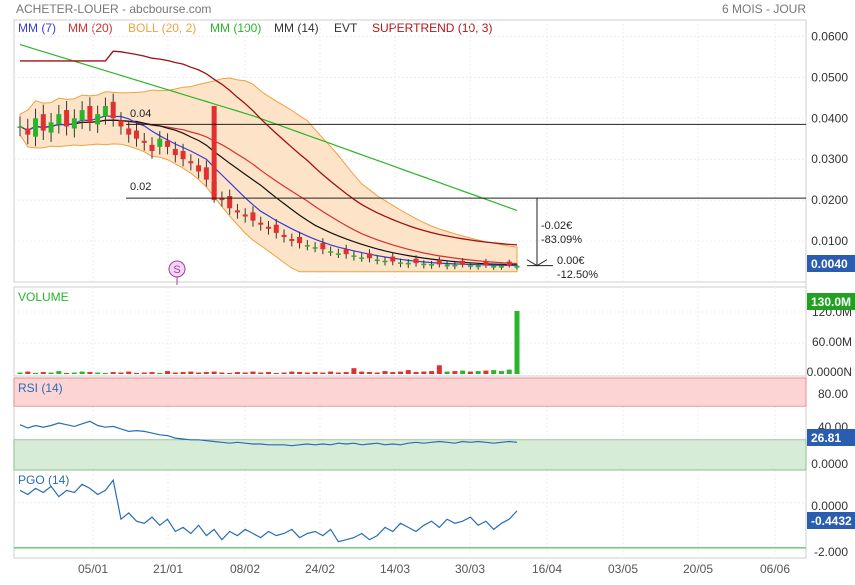  Describe the element at coordinates (432, 28) in the screenshot. I see `legend-item: SUPERTREND (10, 3)` at that location.